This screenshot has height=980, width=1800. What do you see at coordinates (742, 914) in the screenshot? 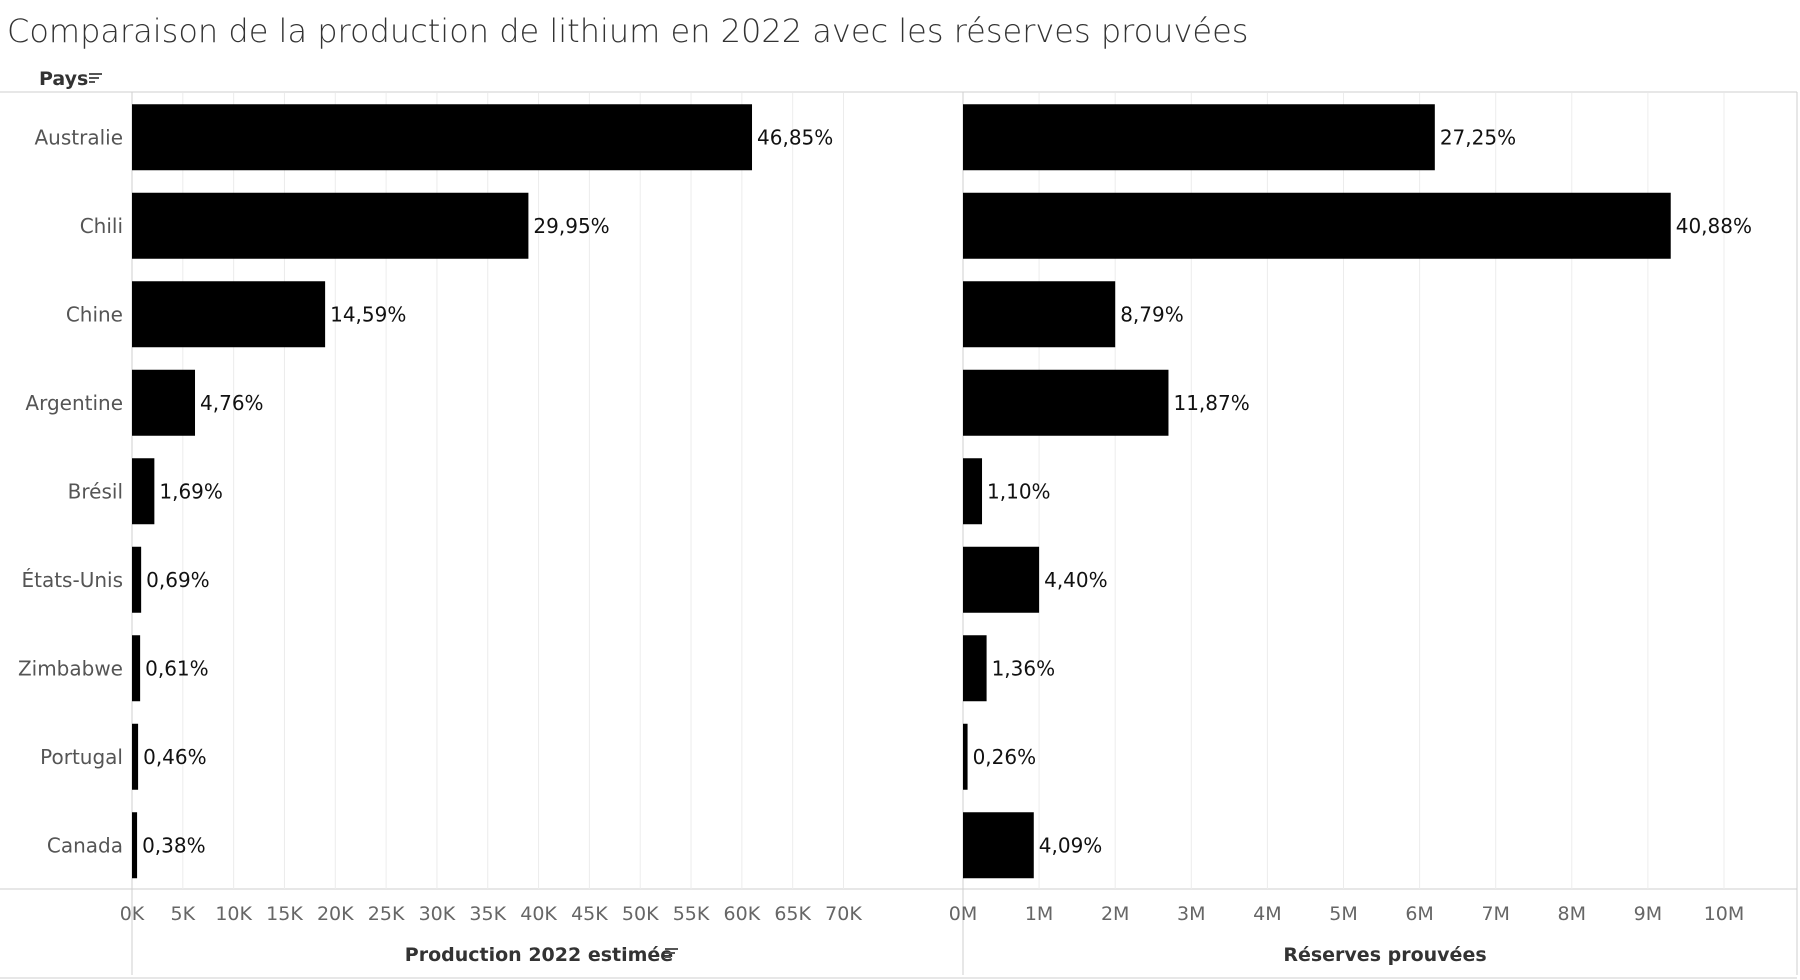
I see `x-tick-label: 60K` at bounding box center [742, 914].